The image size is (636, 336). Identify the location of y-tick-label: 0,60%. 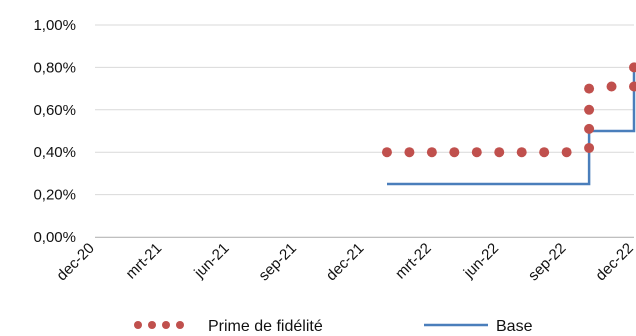
(54, 110).